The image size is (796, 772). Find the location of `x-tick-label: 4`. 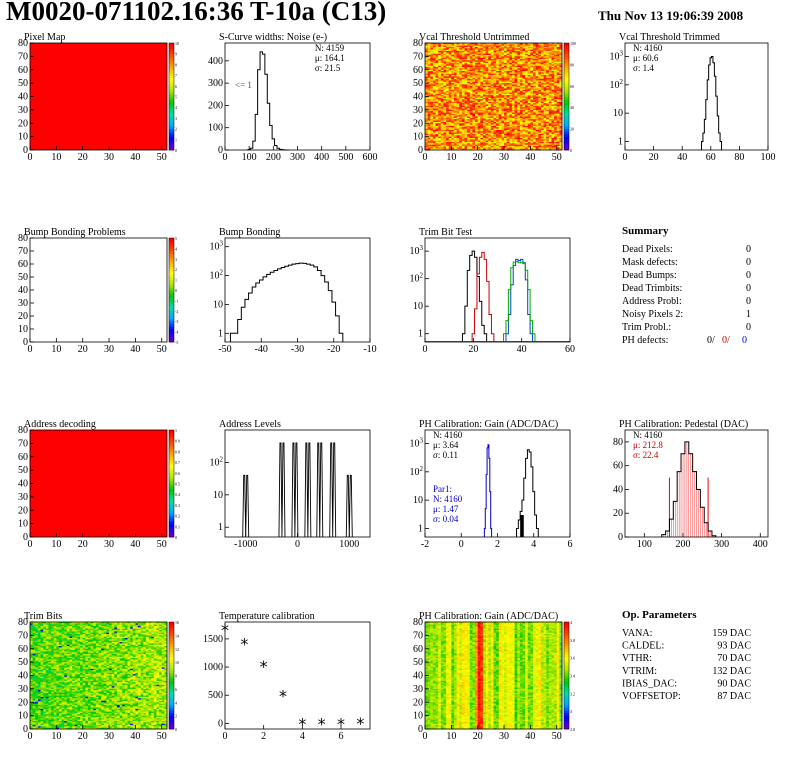

x-tick-label: 4 is located at coordinates (533, 544).